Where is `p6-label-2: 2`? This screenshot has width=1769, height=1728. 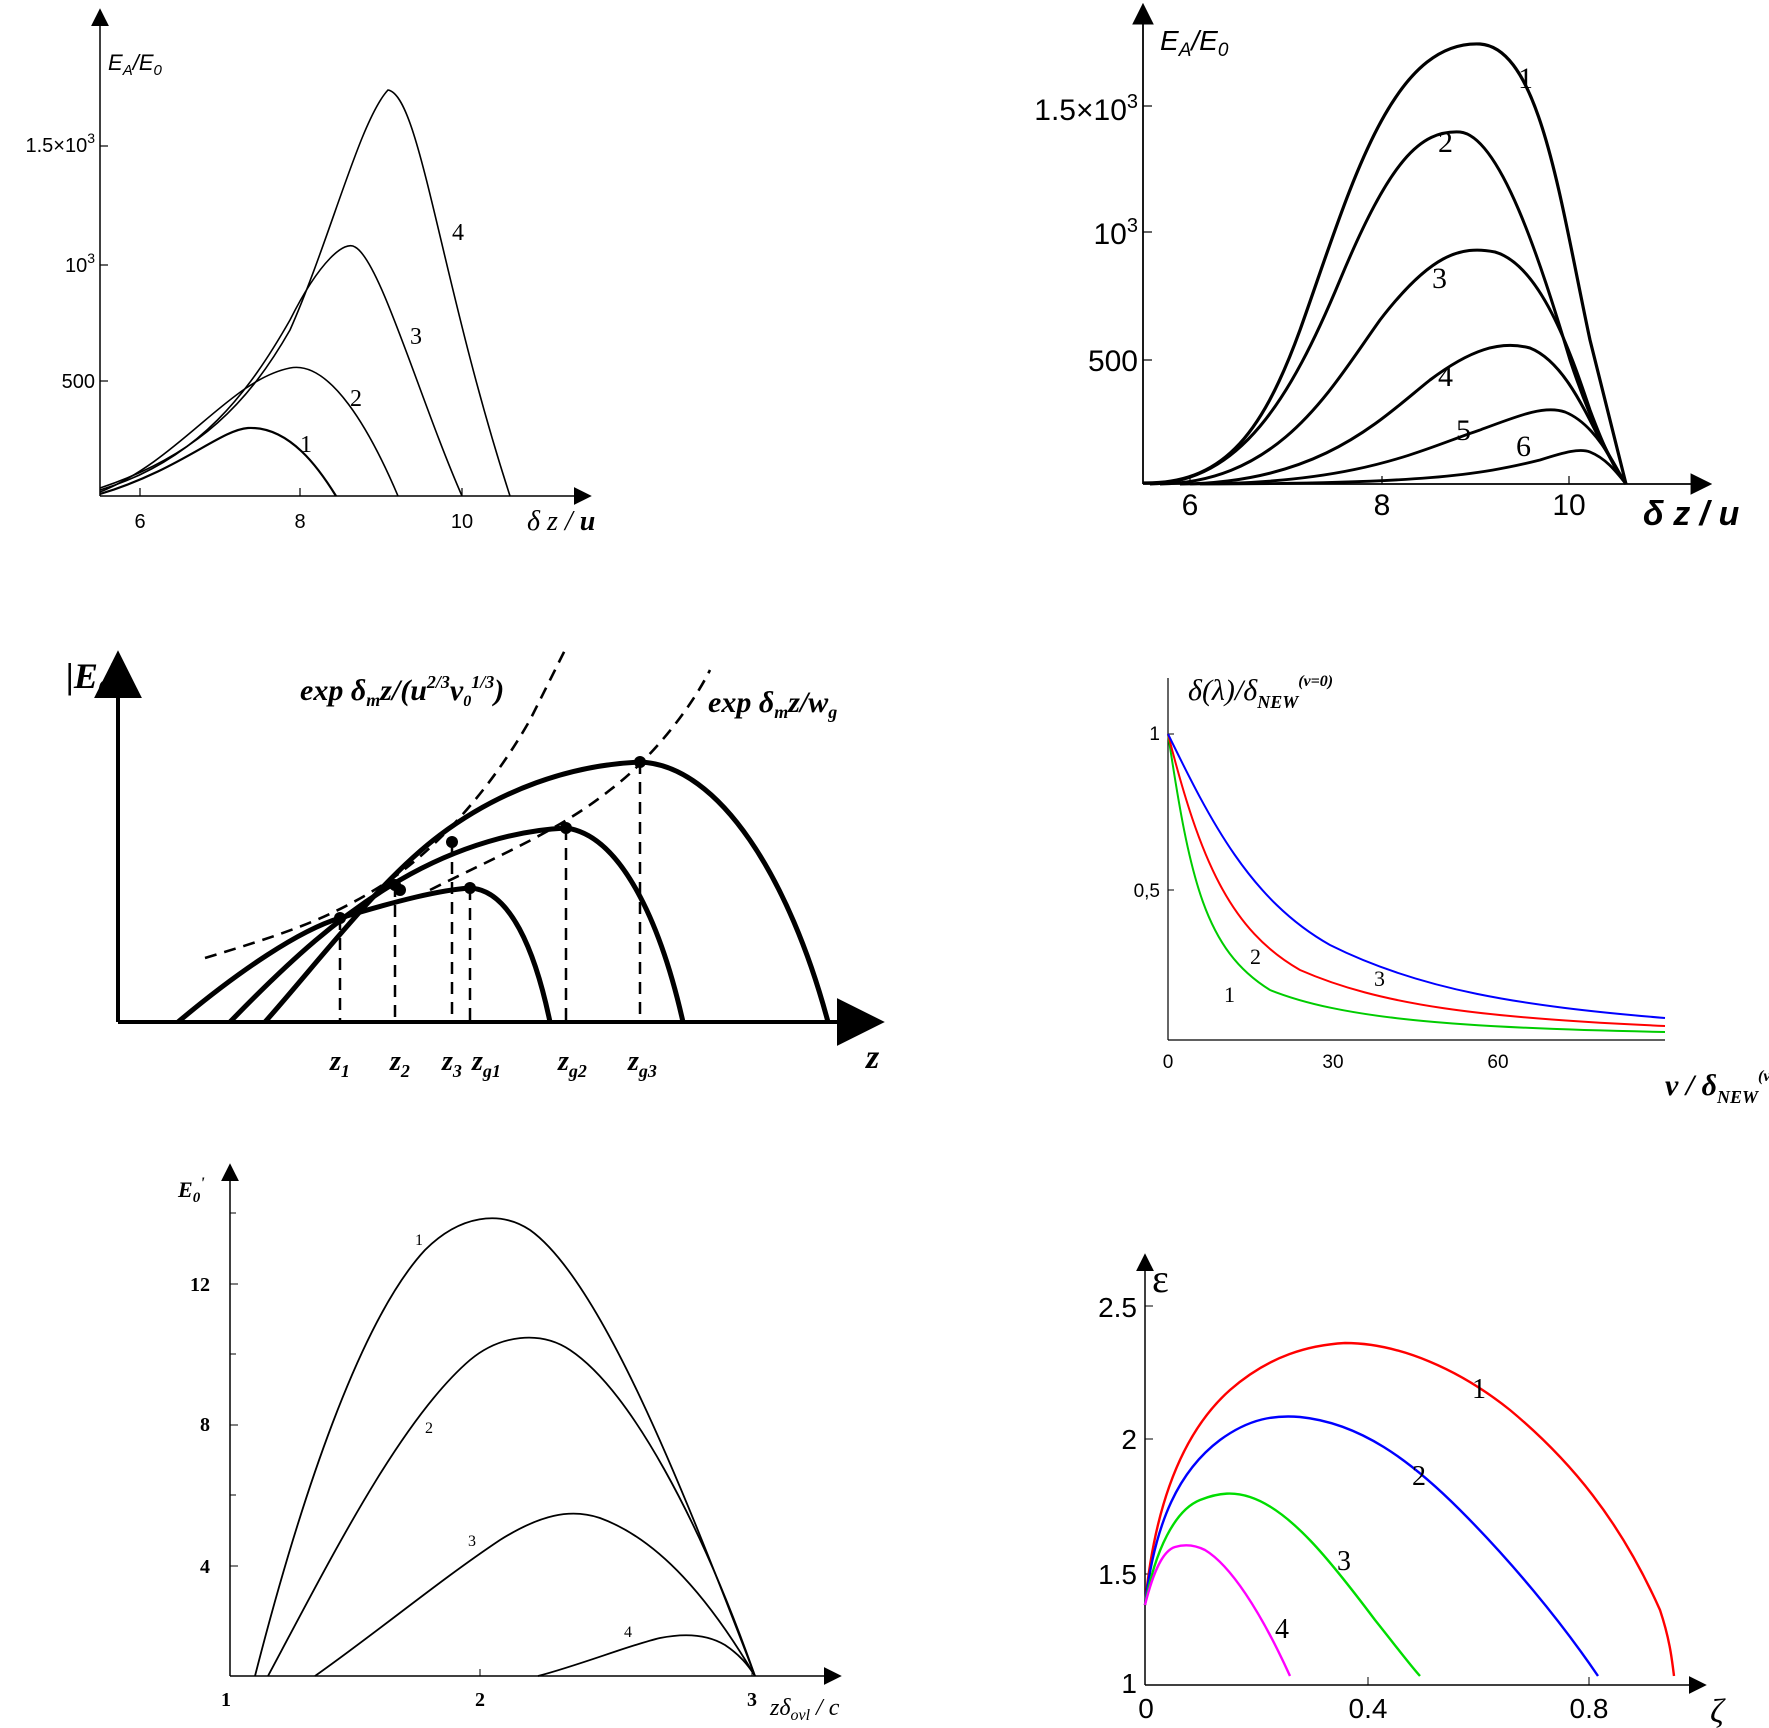
p6-label-2: 2 is located at coordinates (1419, 1476).